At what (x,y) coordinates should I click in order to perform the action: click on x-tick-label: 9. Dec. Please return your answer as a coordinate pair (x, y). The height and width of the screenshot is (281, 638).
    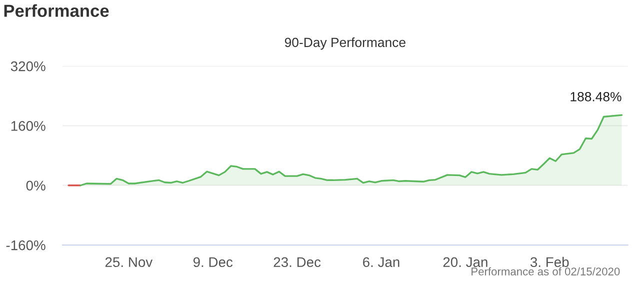
    Looking at the image, I should click on (213, 262).